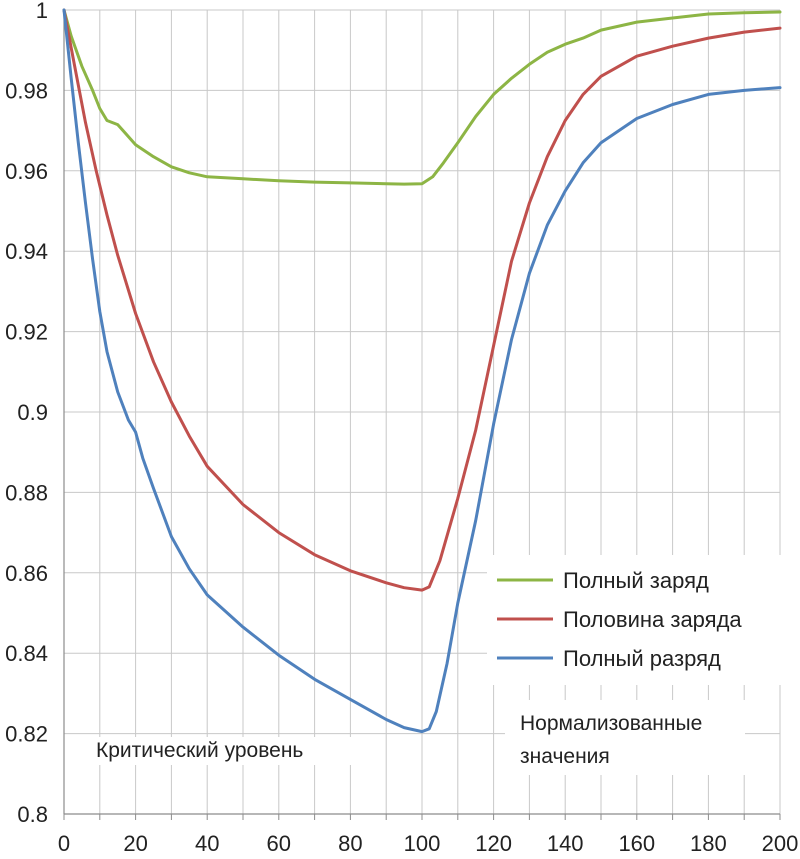 Image resolution: width=800 pixels, height=859 pixels. Describe the element at coordinates (780, 843) in the screenshot. I see `x-tick-label: 200` at that location.